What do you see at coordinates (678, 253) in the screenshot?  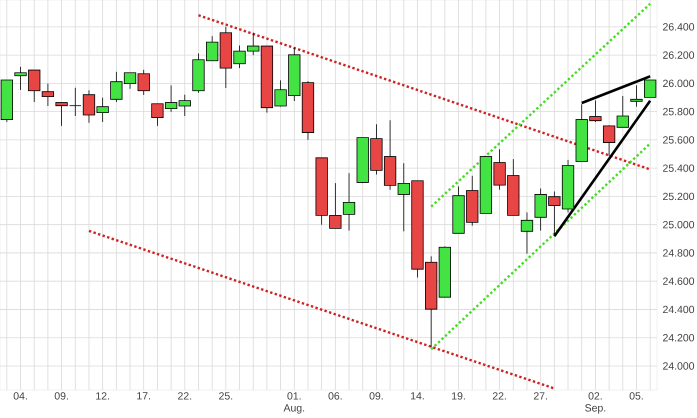 I see `y-tick-label: 24.800` at bounding box center [678, 253].